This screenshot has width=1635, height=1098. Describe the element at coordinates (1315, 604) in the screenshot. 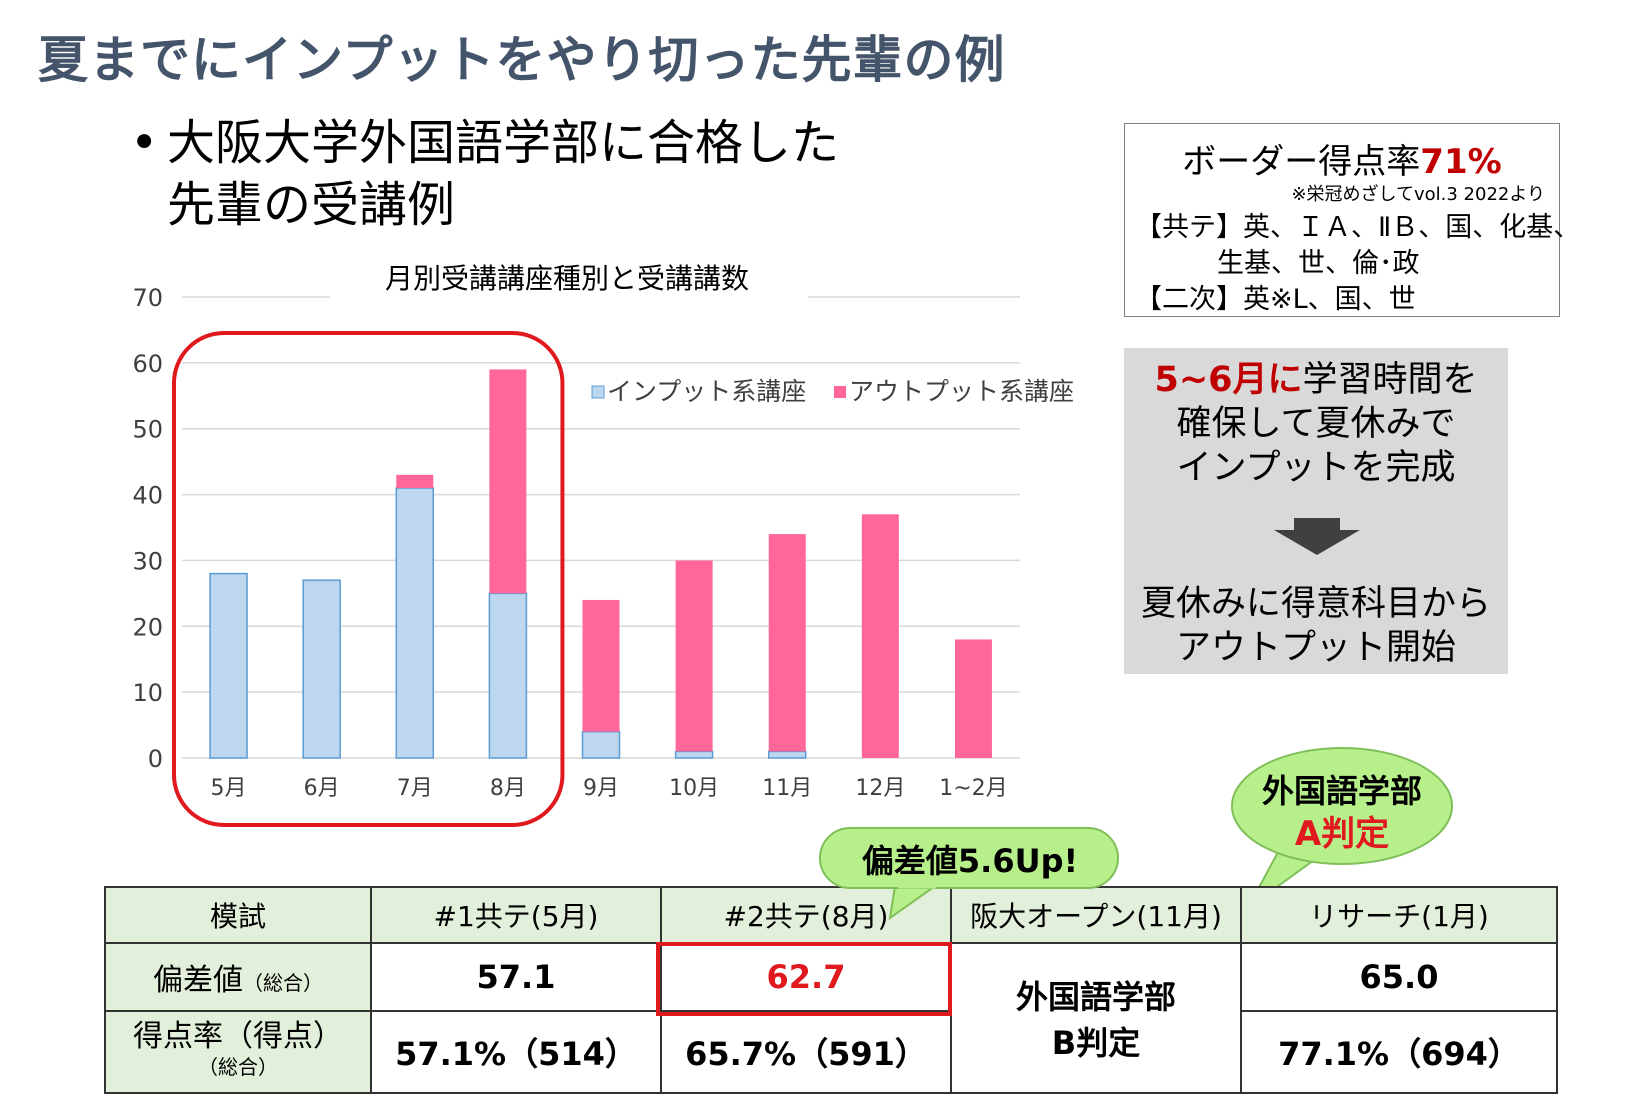

I see `advice-line-4: 夏休みに得意科目から` at that location.